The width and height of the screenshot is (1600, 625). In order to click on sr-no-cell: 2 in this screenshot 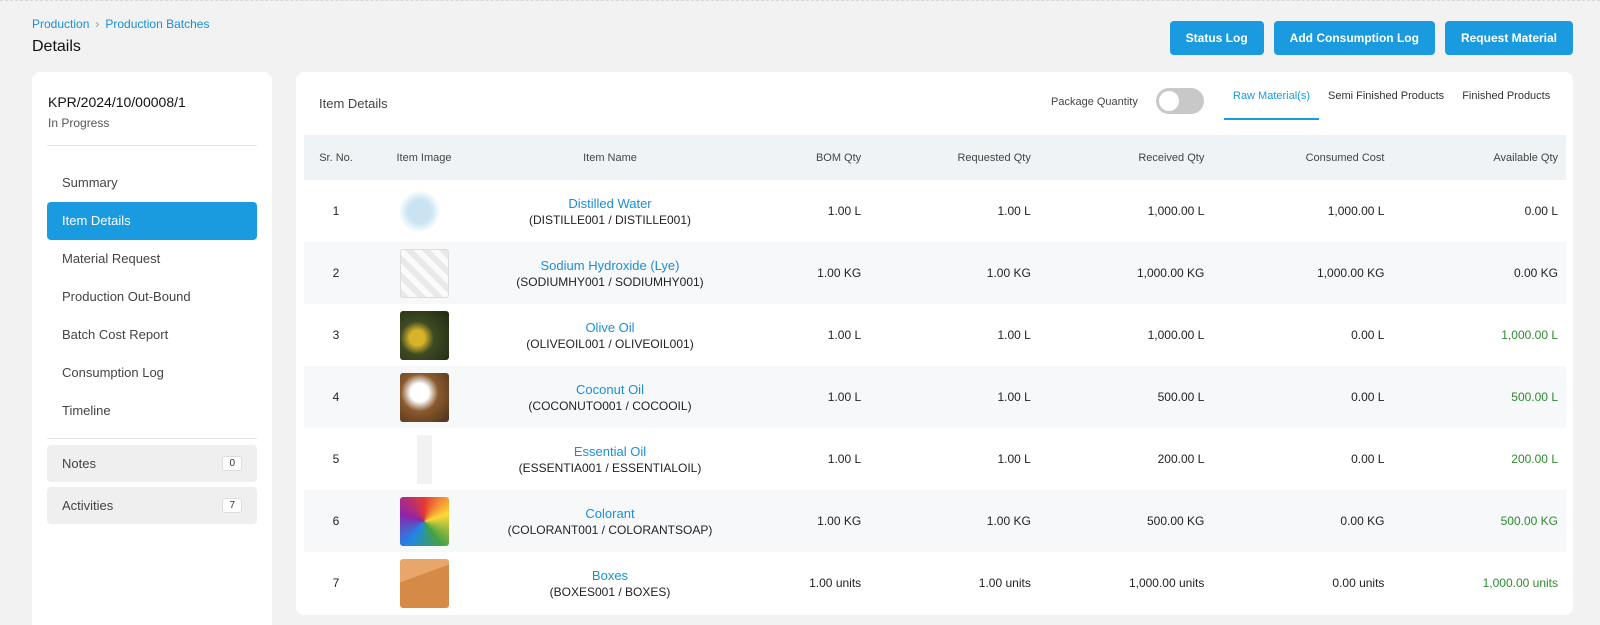, I will do `click(336, 273)`.